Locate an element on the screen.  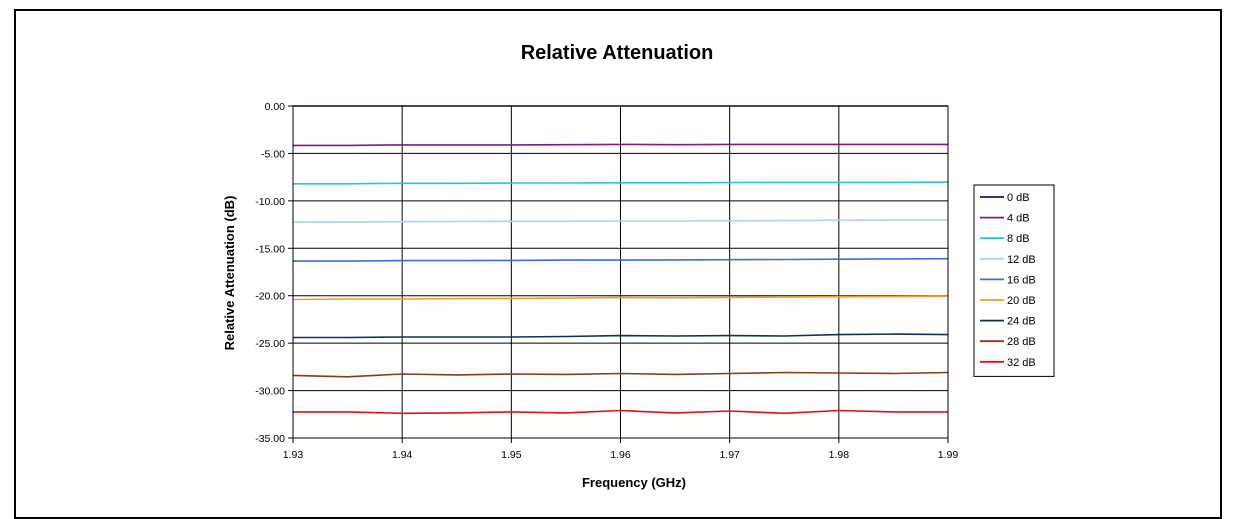
x-tick-label: 1.97 is located at coordinates (729, 455).